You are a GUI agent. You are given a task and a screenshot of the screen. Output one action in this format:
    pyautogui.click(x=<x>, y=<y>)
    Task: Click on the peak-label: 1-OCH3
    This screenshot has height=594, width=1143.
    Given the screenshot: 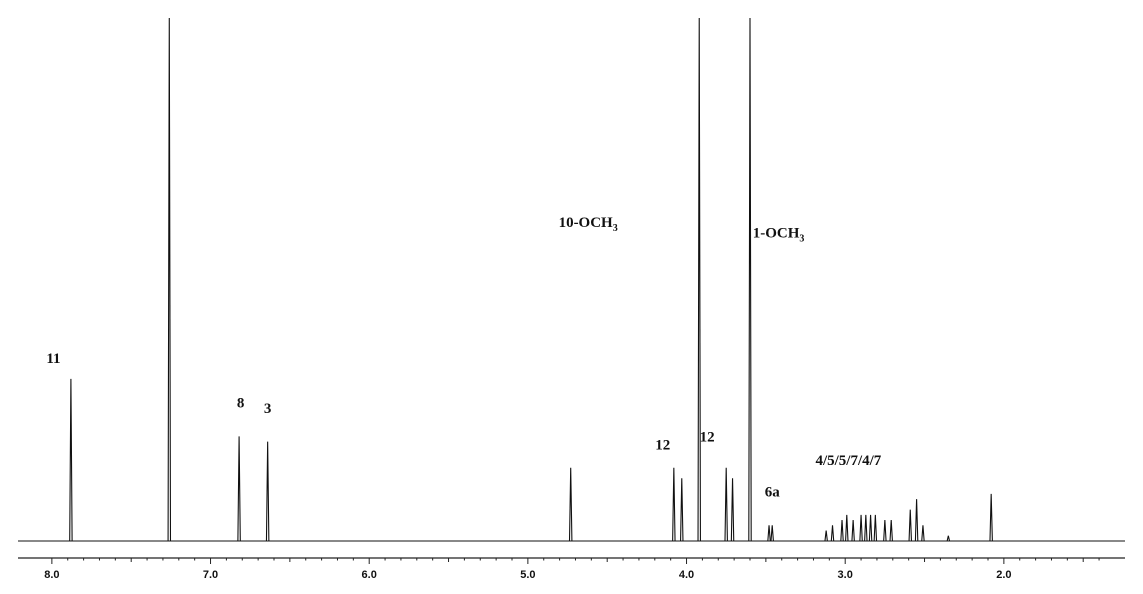 What is the action you would take?
    pyautogui.click(x=779, y=235)
    